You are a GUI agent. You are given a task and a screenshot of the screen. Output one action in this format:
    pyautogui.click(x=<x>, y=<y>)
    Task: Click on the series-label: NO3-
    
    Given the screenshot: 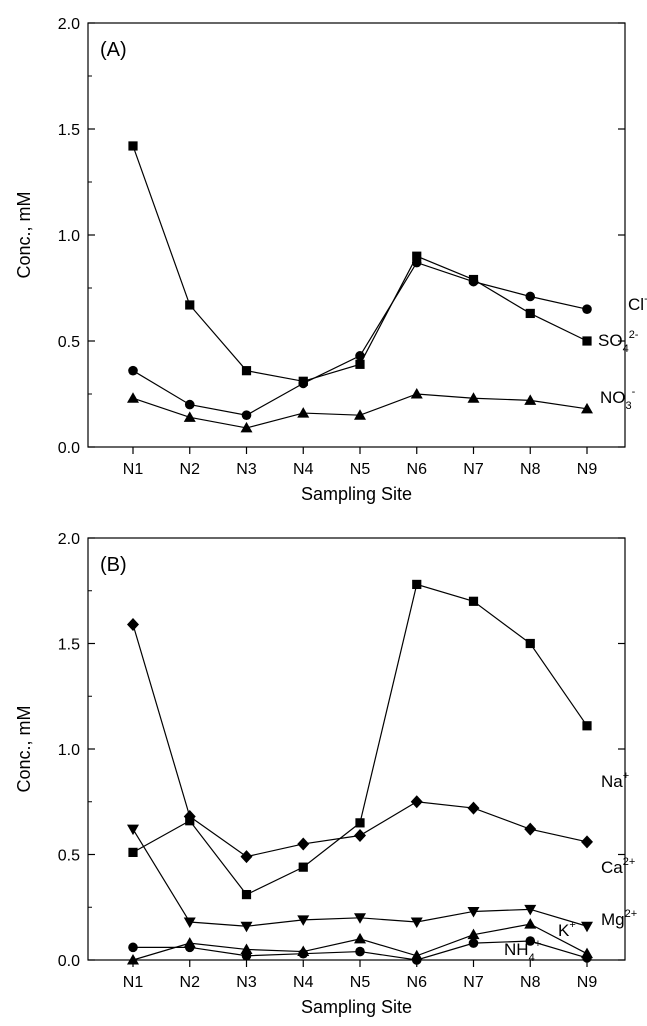 What is the action you would take?
    pyautogui.click(x=618, y=399)
    